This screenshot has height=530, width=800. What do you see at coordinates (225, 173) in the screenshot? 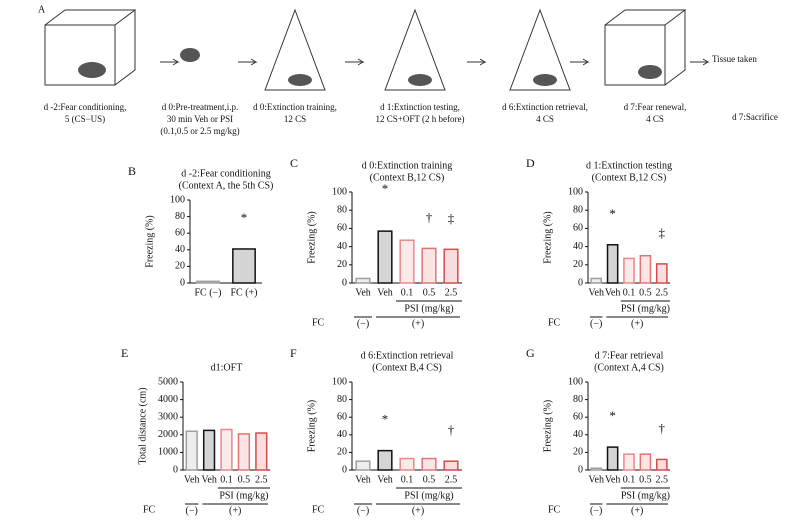
I see `chart-title: d -2:Fear conditioning` at bounding box center [225, 173].